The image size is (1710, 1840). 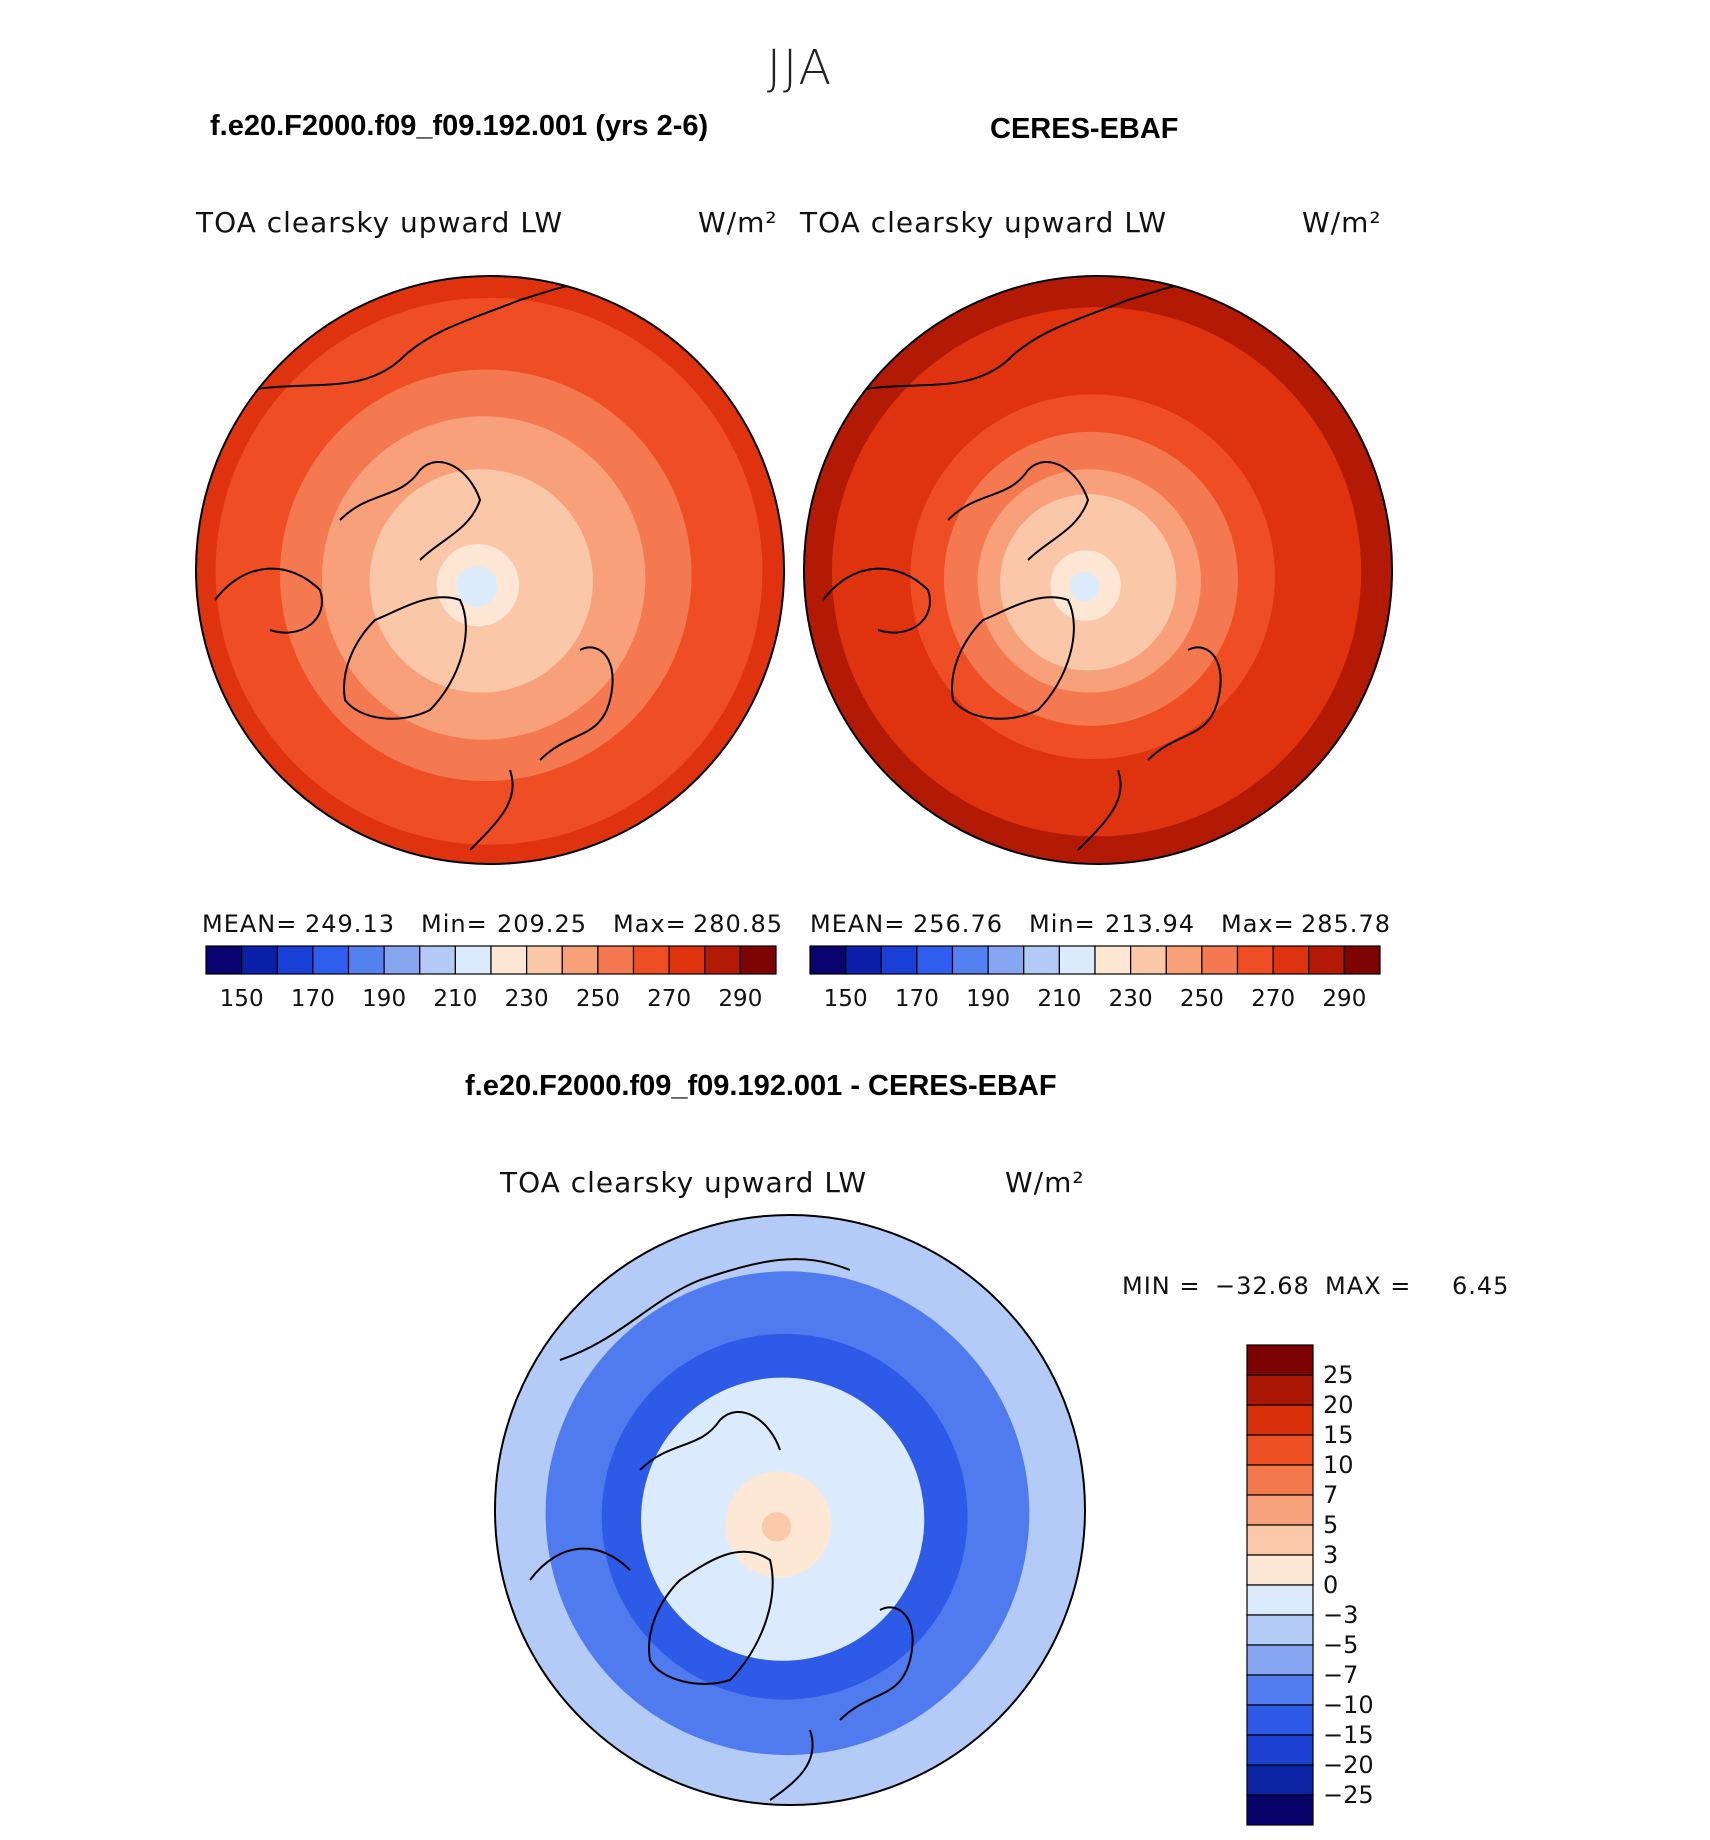 What do you see at coordinates (1342, 222) in the screenshot?
I see `obs-units-label: W/m²` at bounding box center [1342, 222].